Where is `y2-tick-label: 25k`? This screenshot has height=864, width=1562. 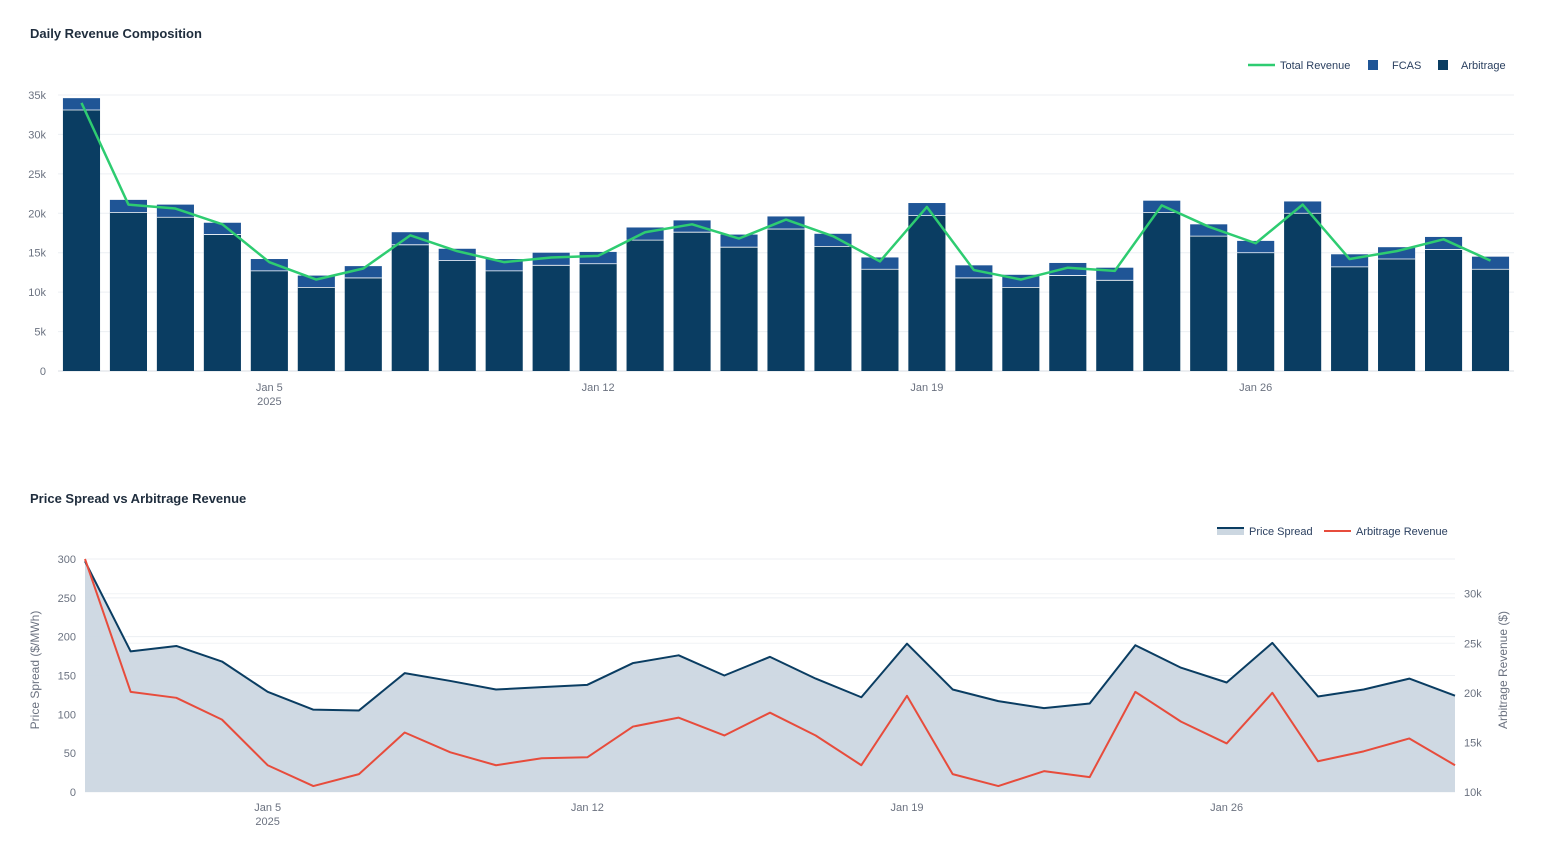
y2-tick-label: 25k is located at coordinates (1473, 644).